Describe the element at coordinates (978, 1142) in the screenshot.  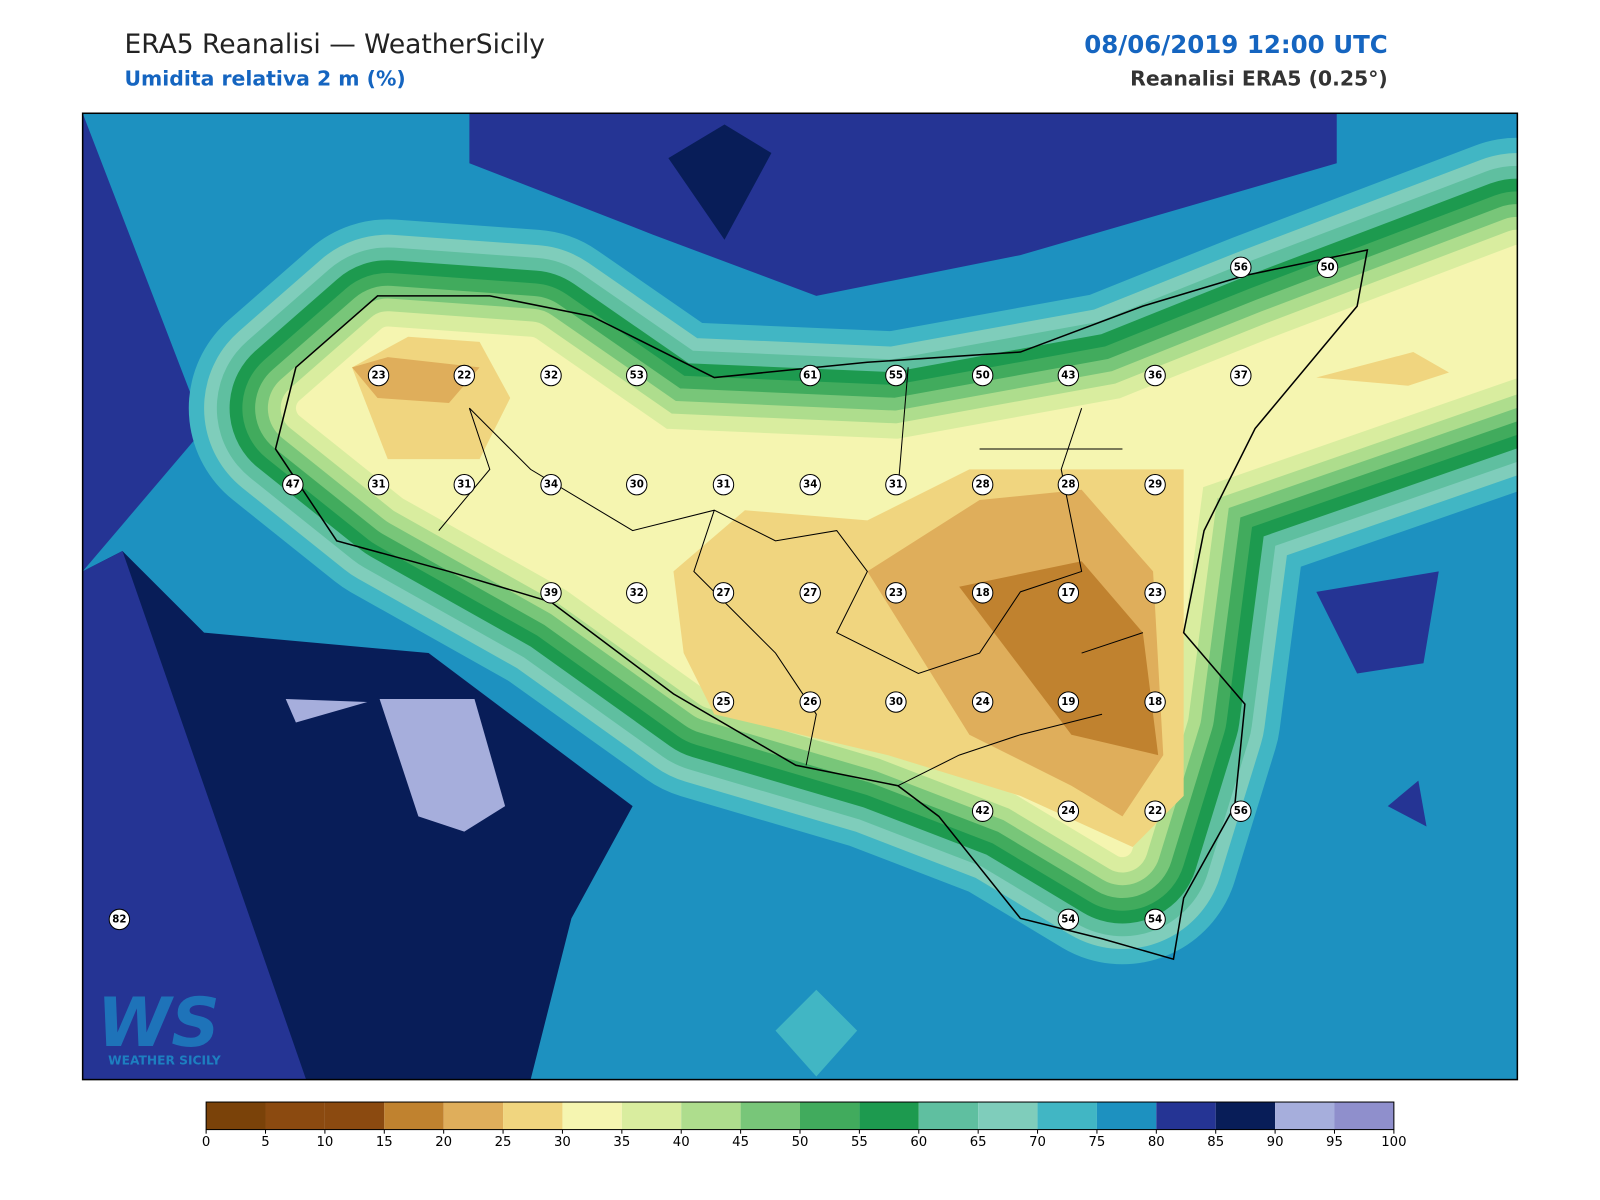
I see `colorbar-tick-label: 65` at that location.